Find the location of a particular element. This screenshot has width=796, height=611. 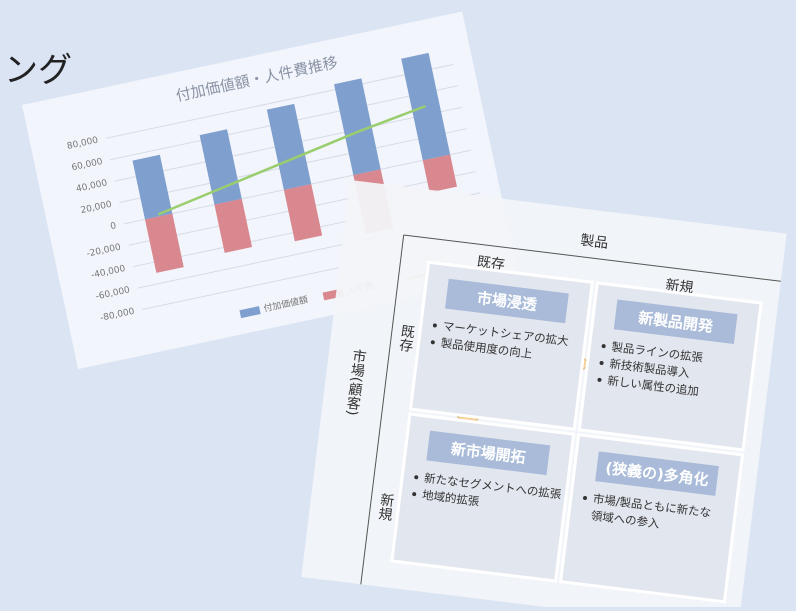

grid-line is located at coordinates (279, 101).